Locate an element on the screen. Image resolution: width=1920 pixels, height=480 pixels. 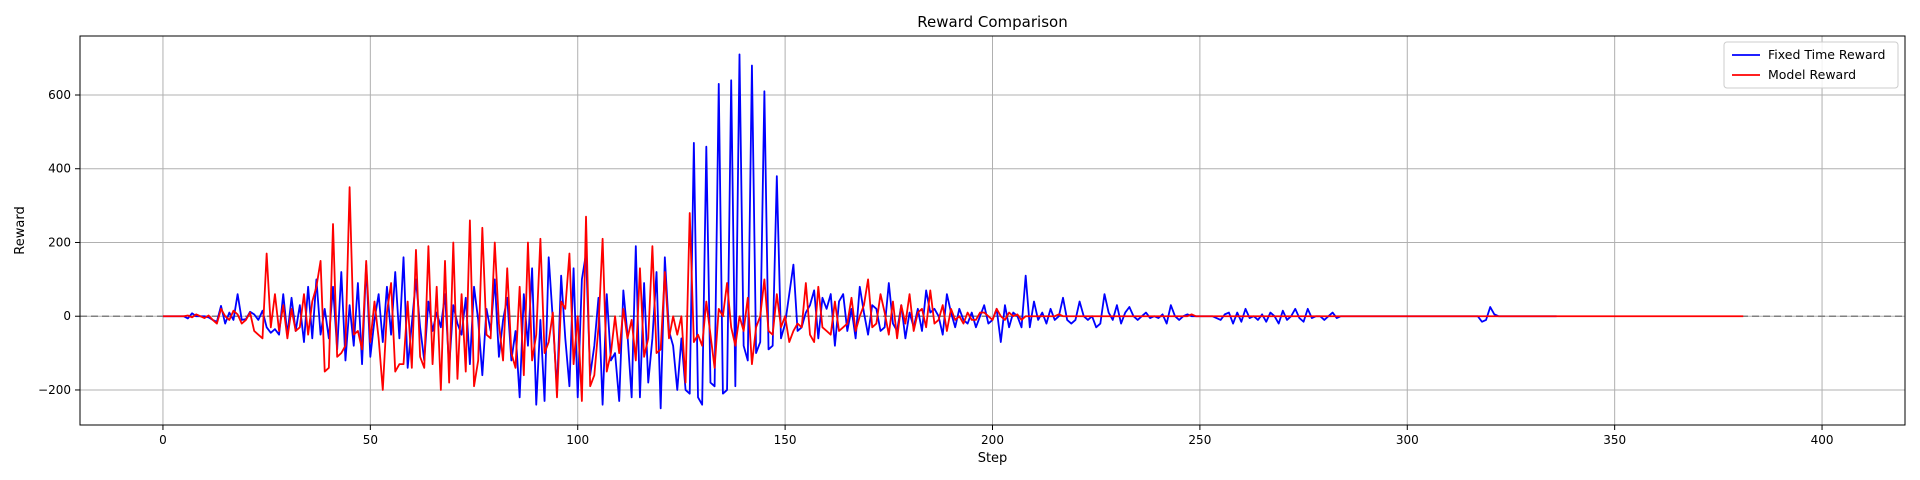
y-axis-label: Reward is located at coordinates (20, 230).